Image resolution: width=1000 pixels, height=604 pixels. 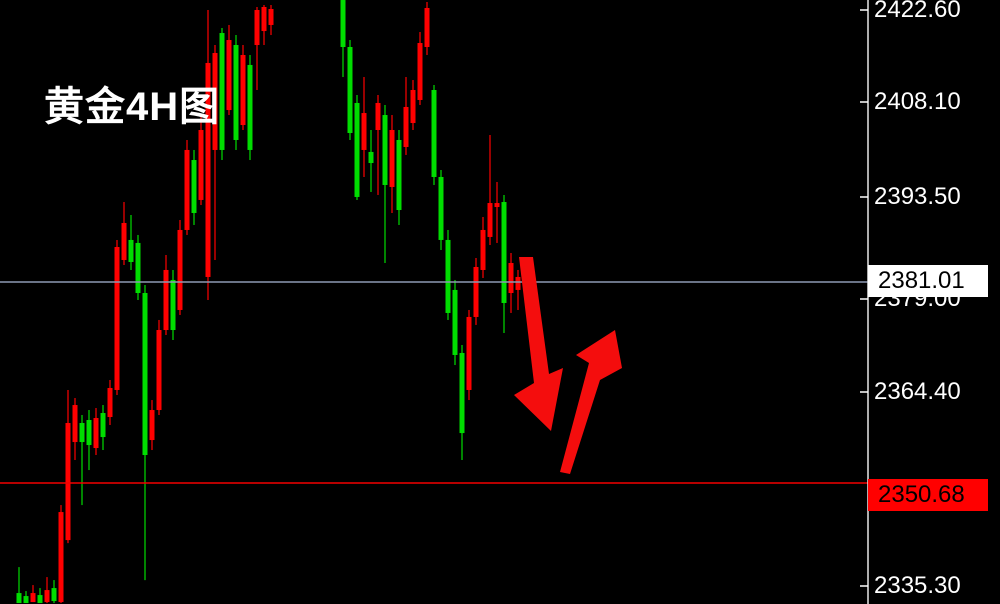 I want to click on current-price-tag: 2381.01, so click(x=928, y=281).